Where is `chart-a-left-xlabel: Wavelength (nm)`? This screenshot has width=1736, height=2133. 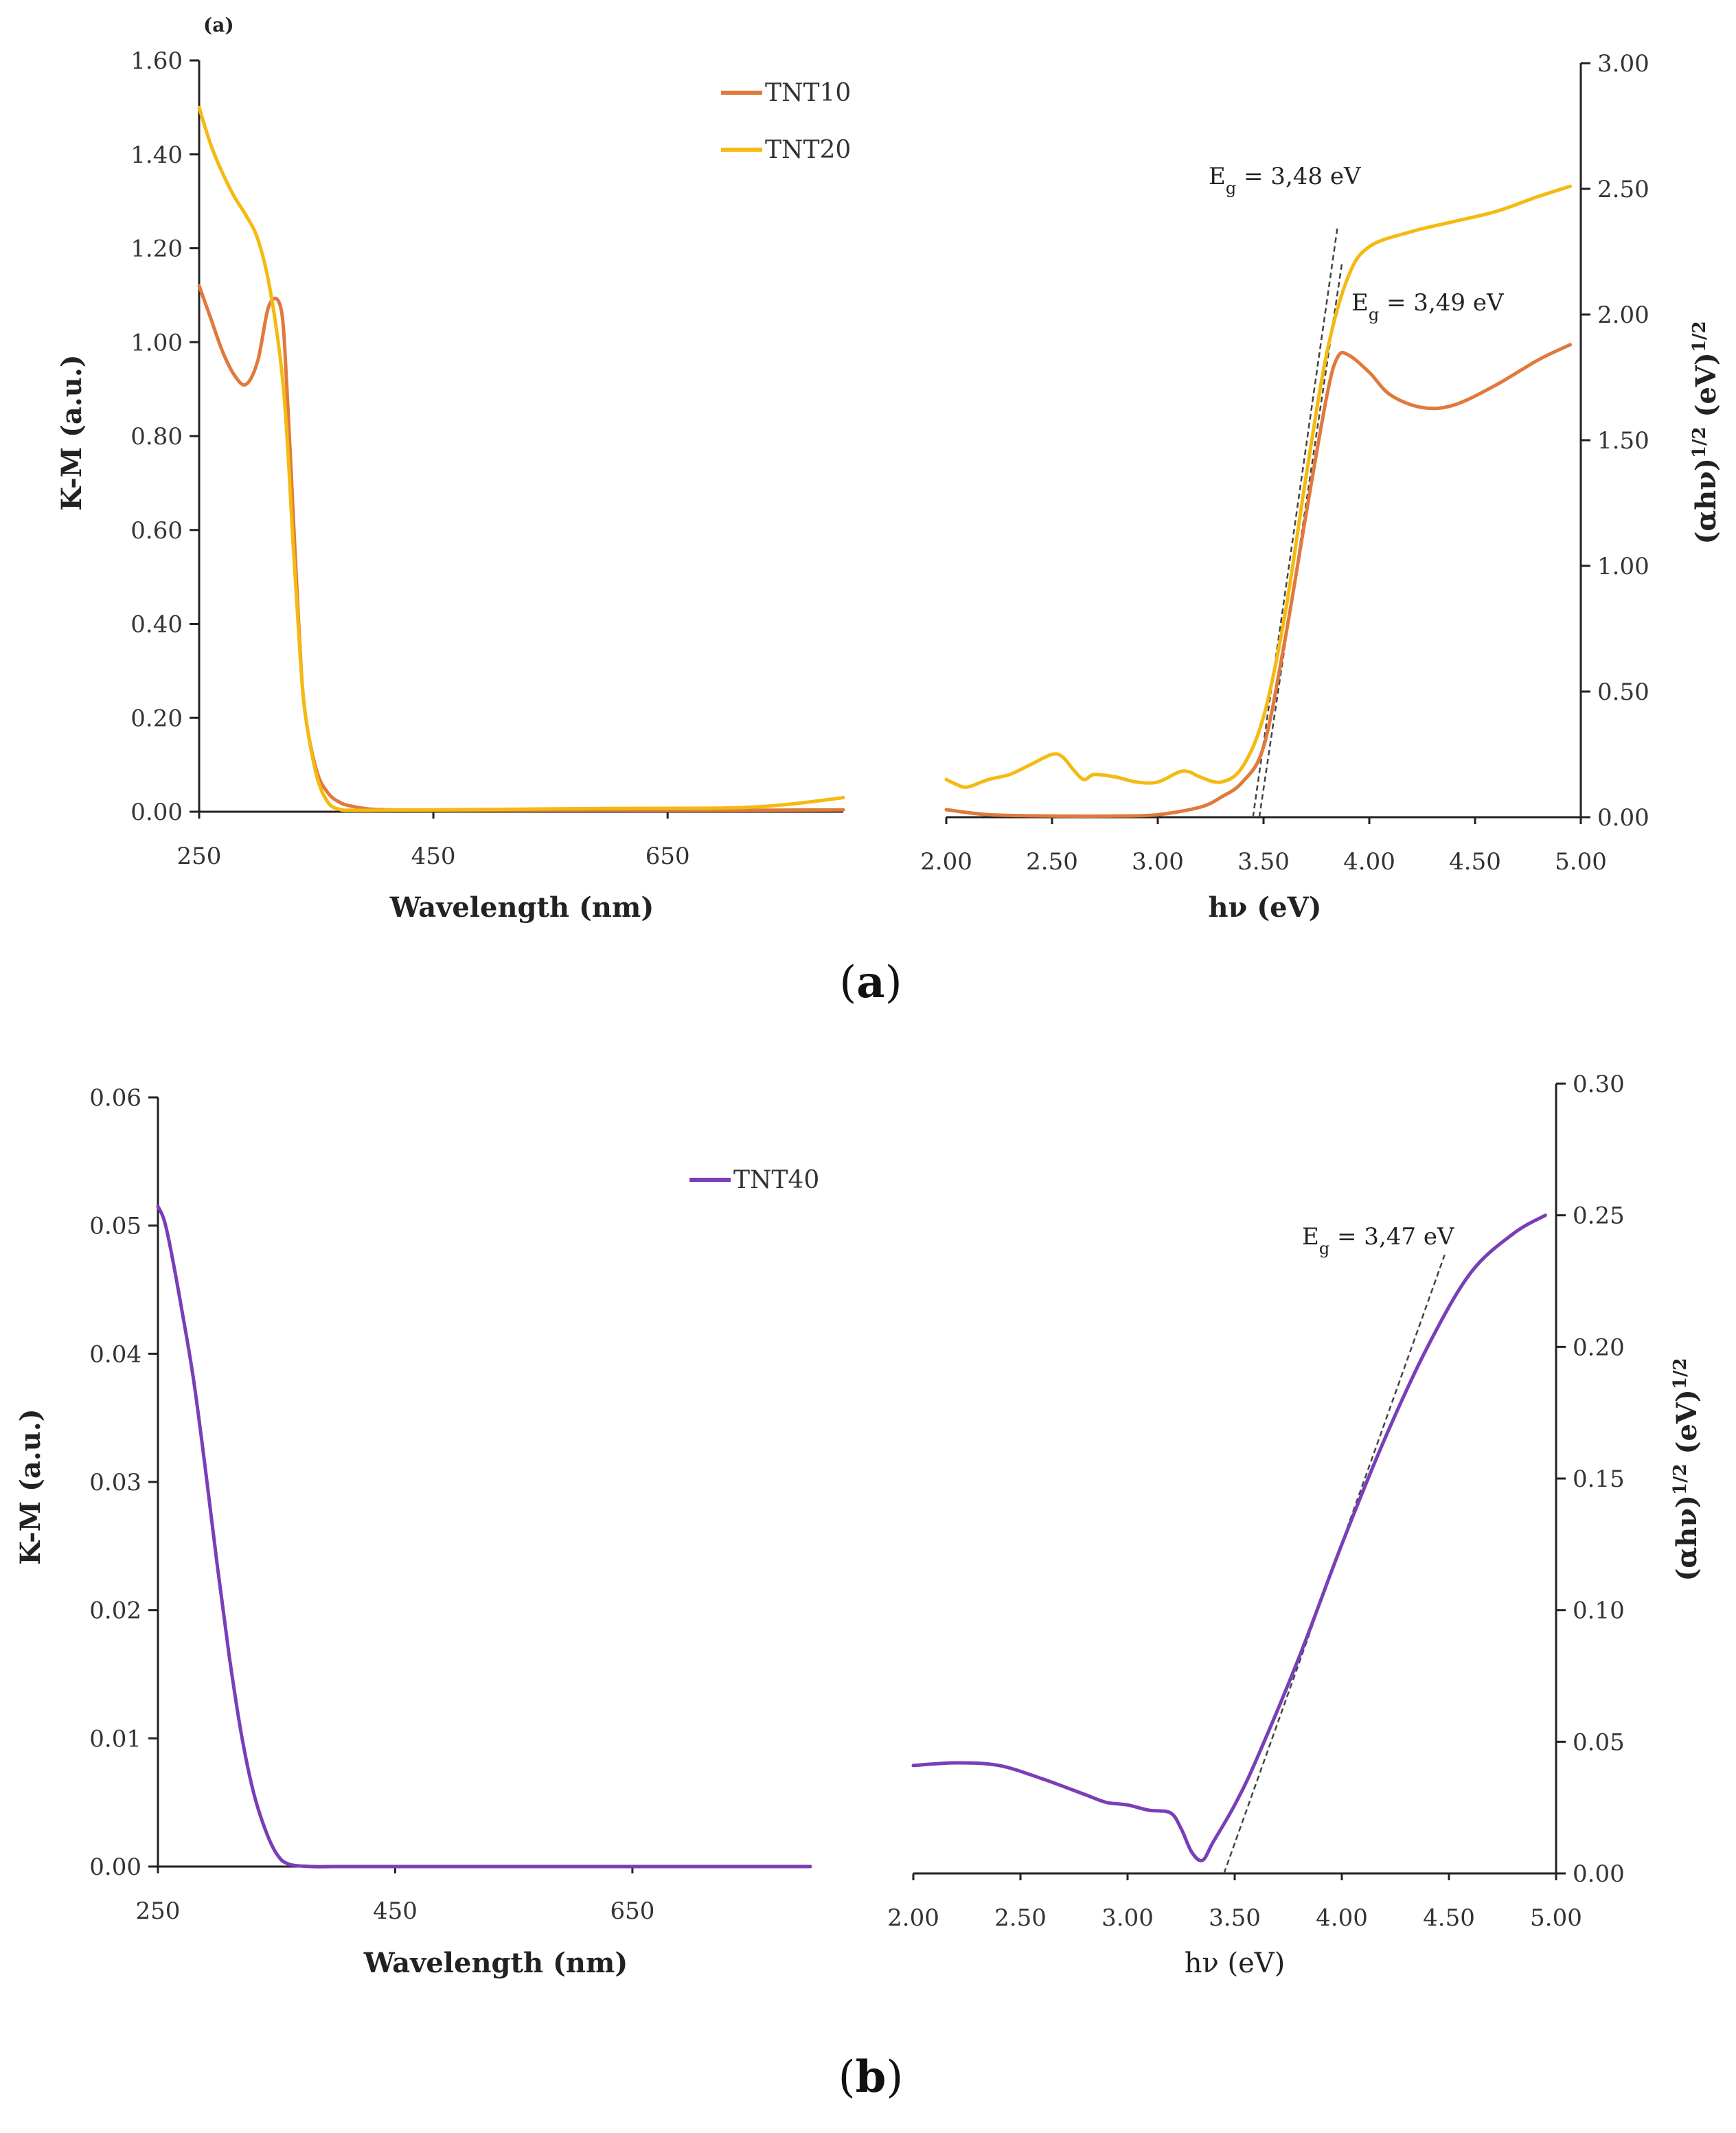
chart-a-left-xlabel: Wavelength (nm) is located at coordinates (521, 908).